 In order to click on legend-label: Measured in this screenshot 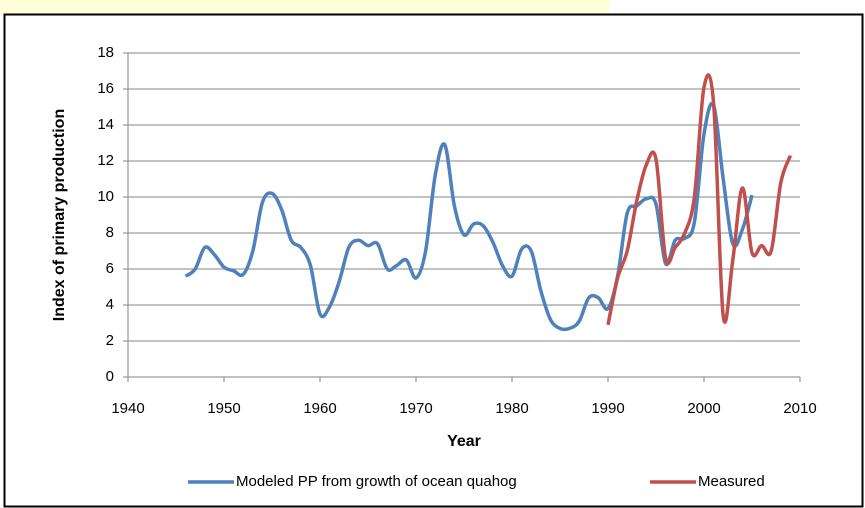, I will do `click(731, 481)`.